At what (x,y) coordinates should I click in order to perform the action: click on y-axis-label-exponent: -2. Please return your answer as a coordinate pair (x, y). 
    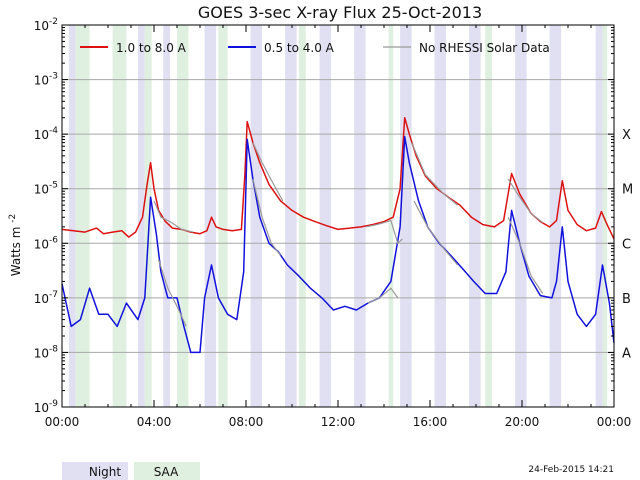
    Looking at the image, I should click on (13, 218).